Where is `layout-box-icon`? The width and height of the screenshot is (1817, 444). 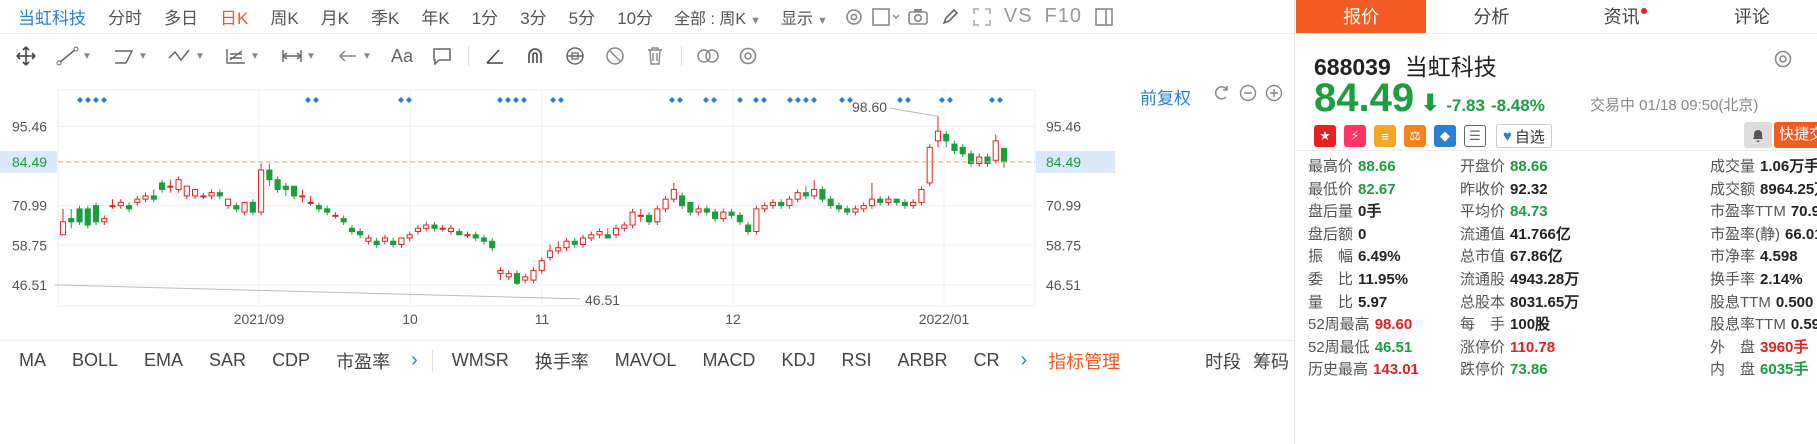 layout-box-icon is located at coordinates (886, 17).